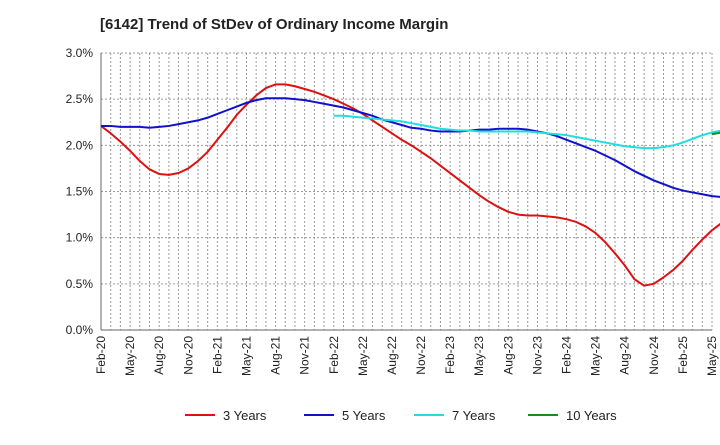 The height and width of the screenshot is (445, 720). What do you see at coordinates (526, 132) in the screenshot?
I see `series-line-7-years` at bounding box center [526, 132].